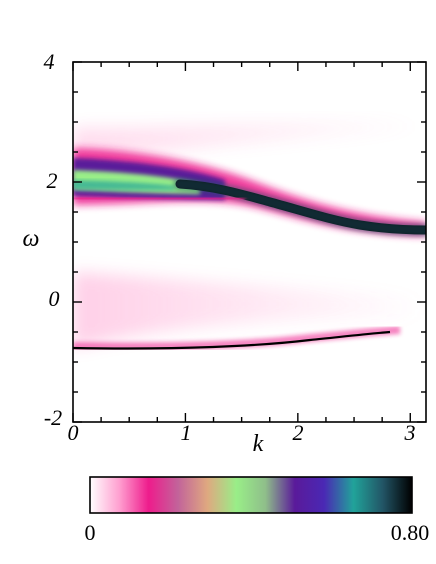 The height and width of the screenshot is (564, 436). What do you see at coordinates (249, 140) in the screenshot?
I see `continuum-upper` at bounding box center [249, 140].